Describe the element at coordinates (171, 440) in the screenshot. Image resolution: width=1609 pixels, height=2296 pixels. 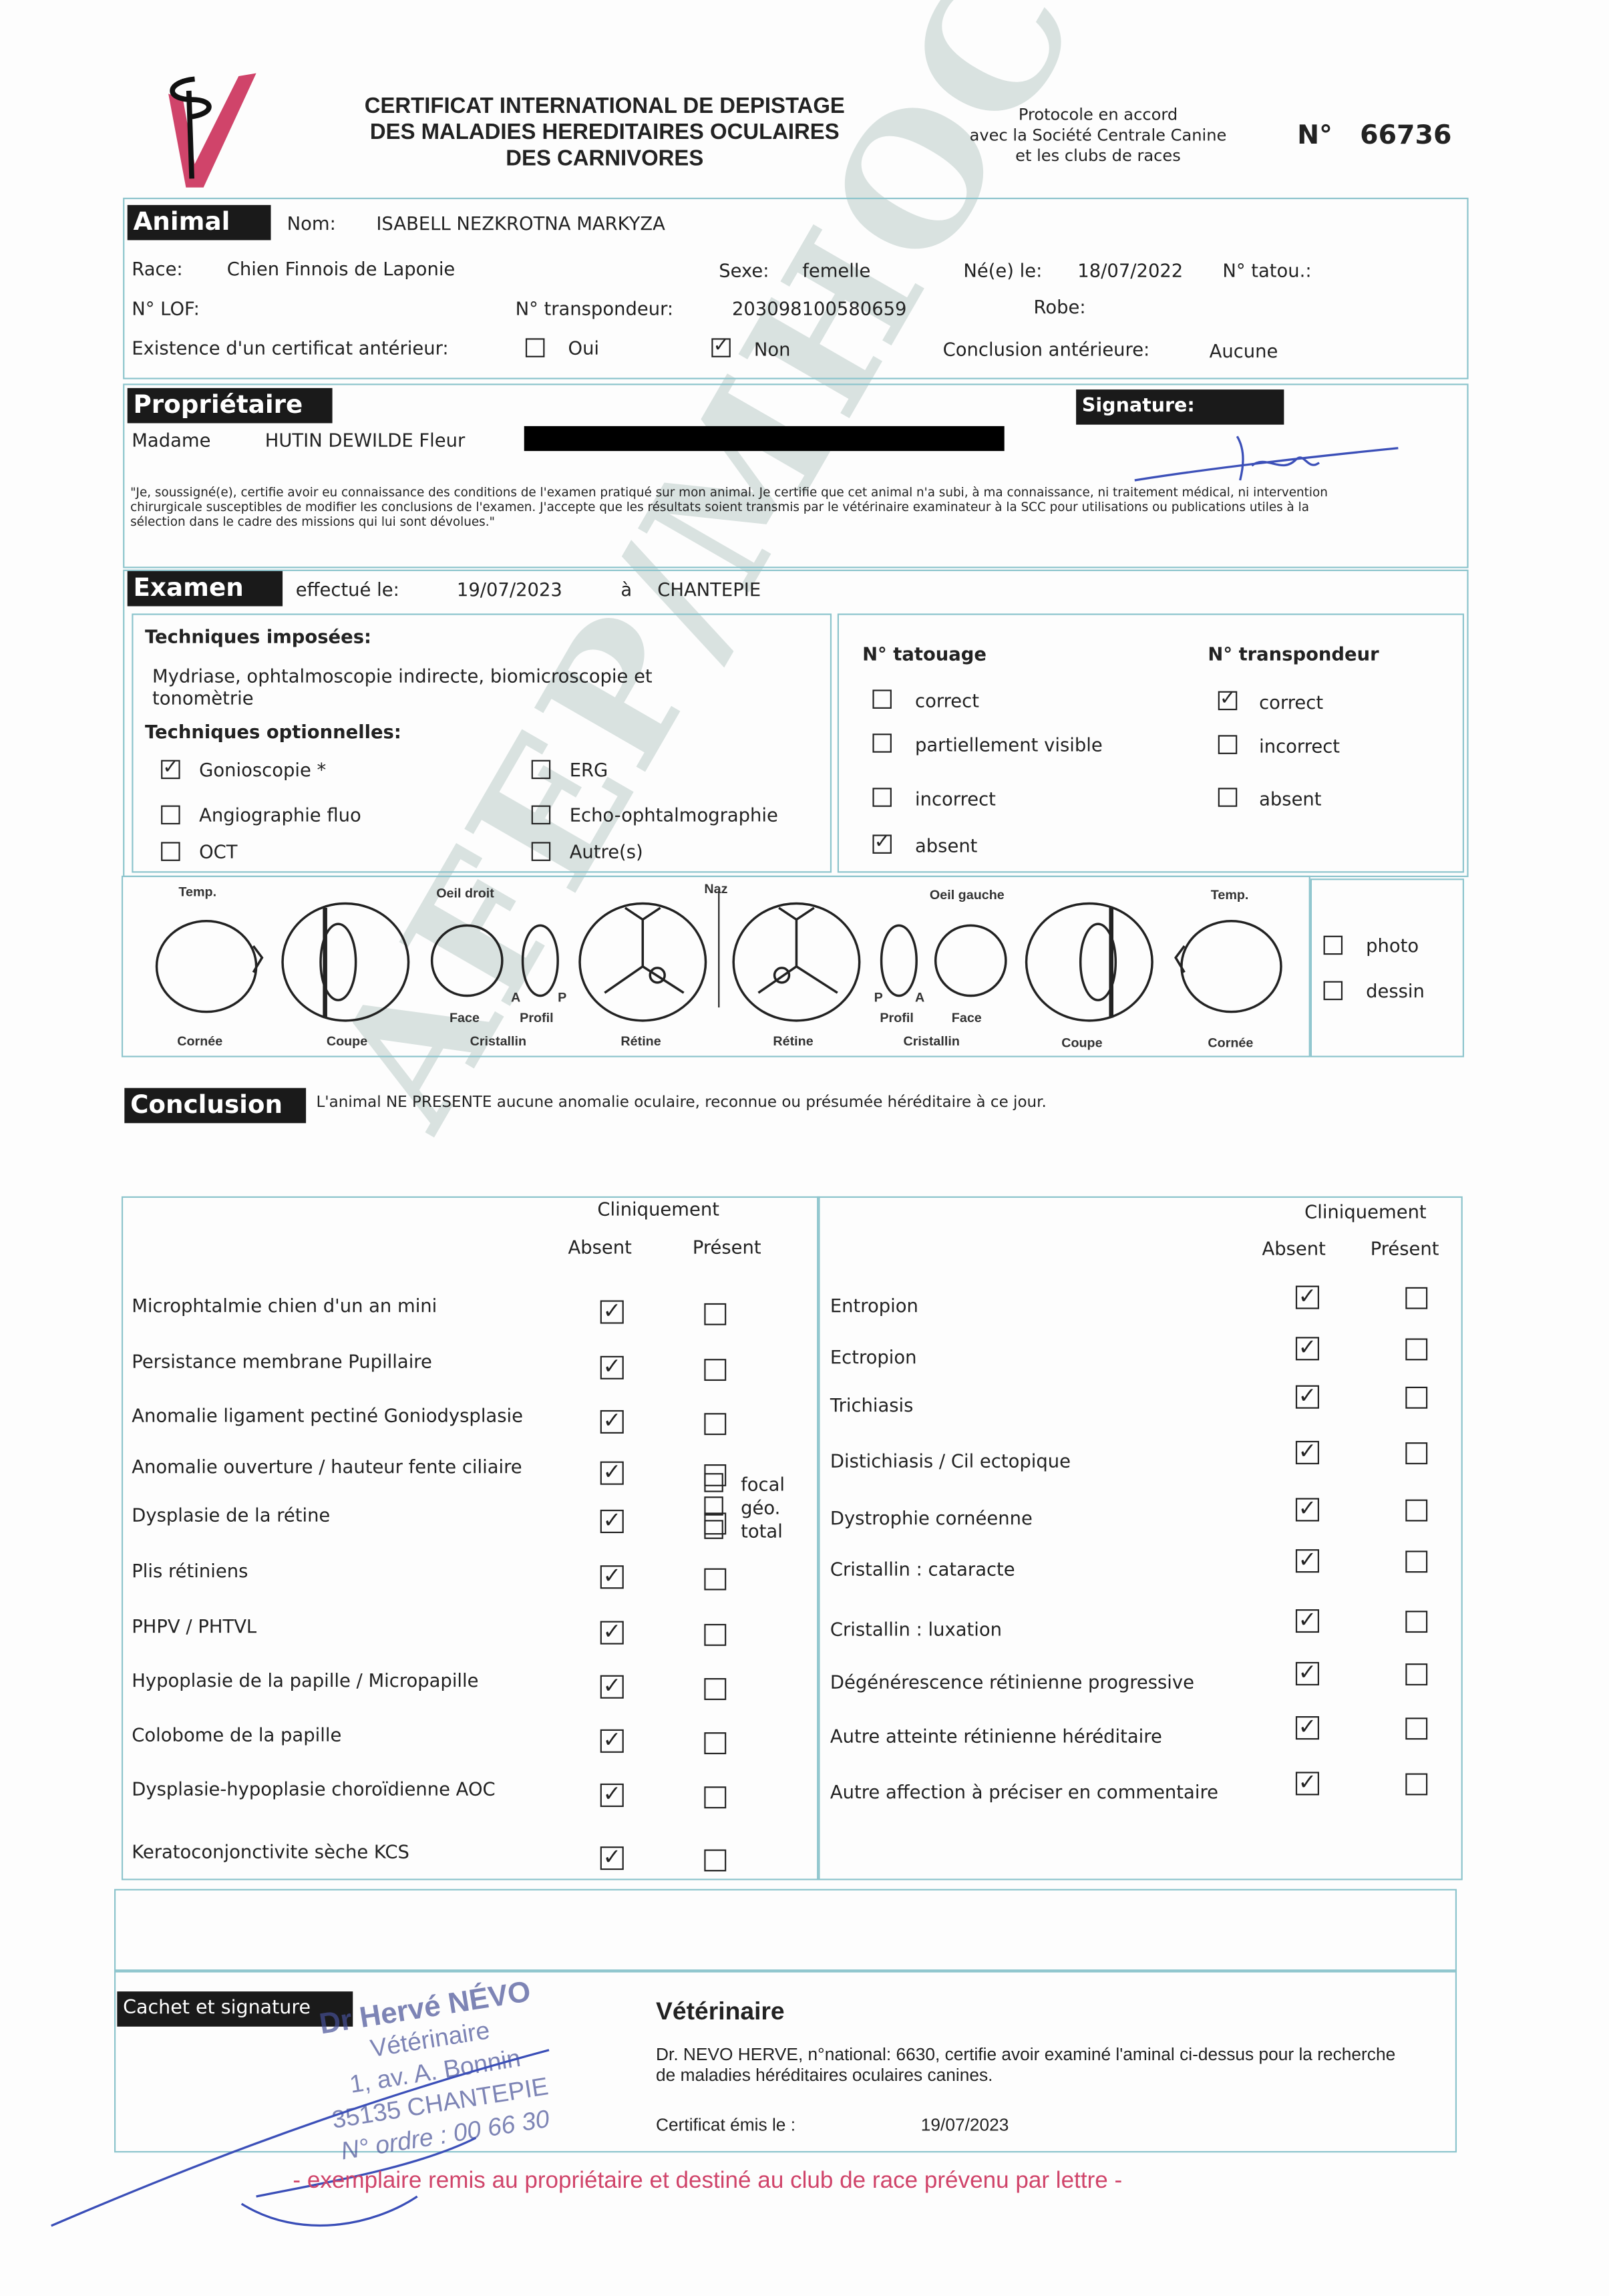
I see `owner-civility: Madame` at that location.